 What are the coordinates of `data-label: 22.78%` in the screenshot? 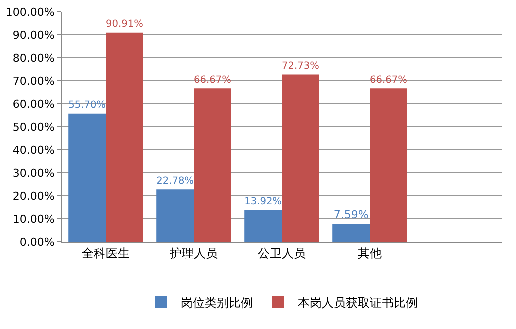 It's located at (175, 181).